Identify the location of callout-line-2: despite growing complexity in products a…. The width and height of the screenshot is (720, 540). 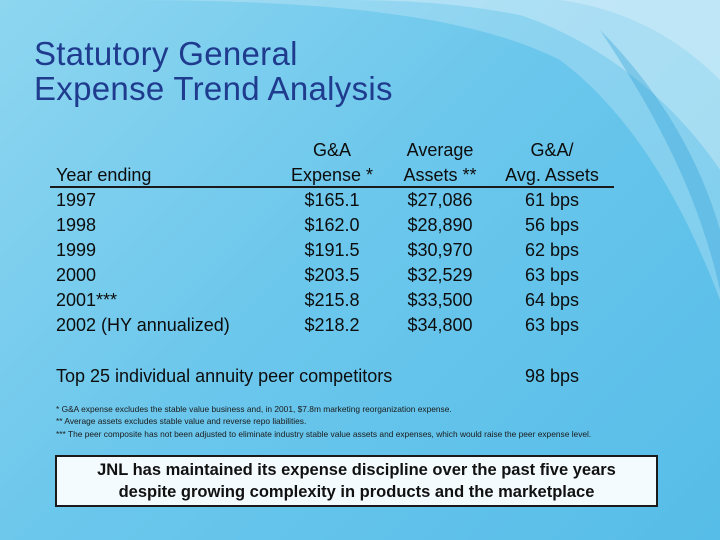
(356, 492).